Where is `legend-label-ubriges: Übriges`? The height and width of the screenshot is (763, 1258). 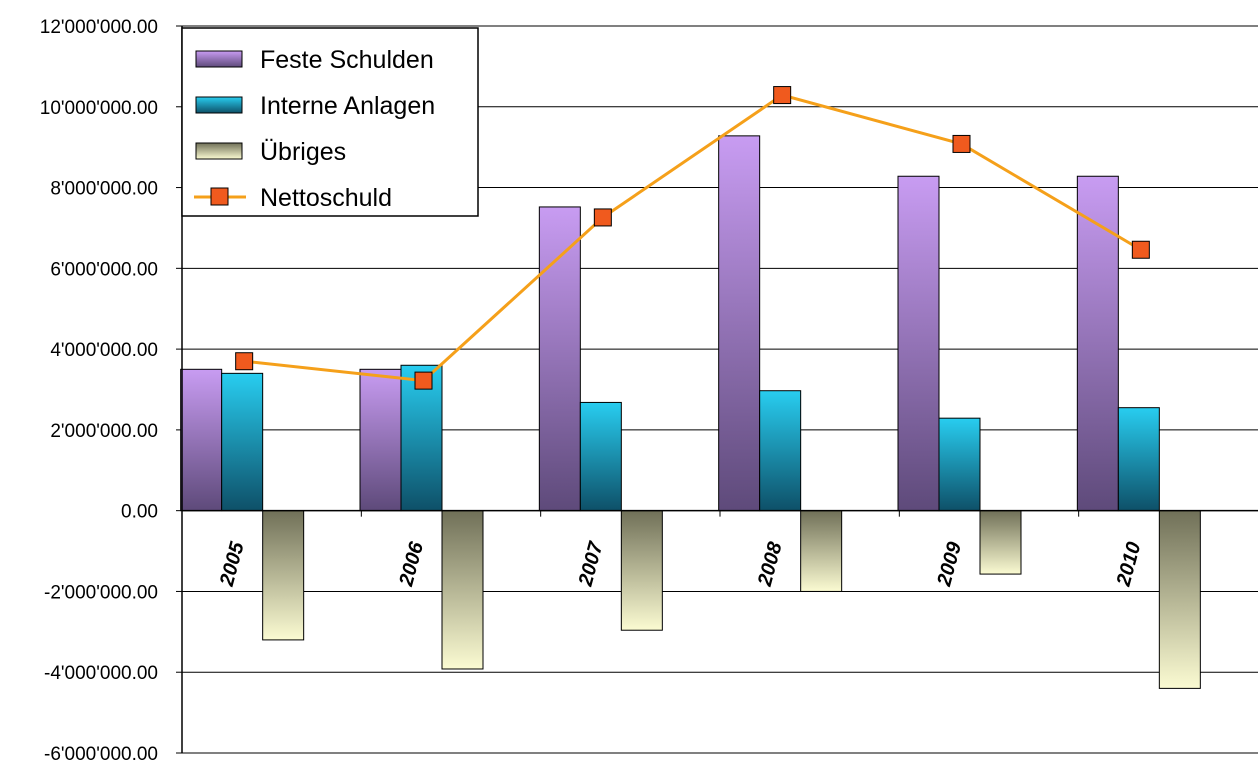
legend-label-ubriges: Übriges is located at coordinates (303, 152).